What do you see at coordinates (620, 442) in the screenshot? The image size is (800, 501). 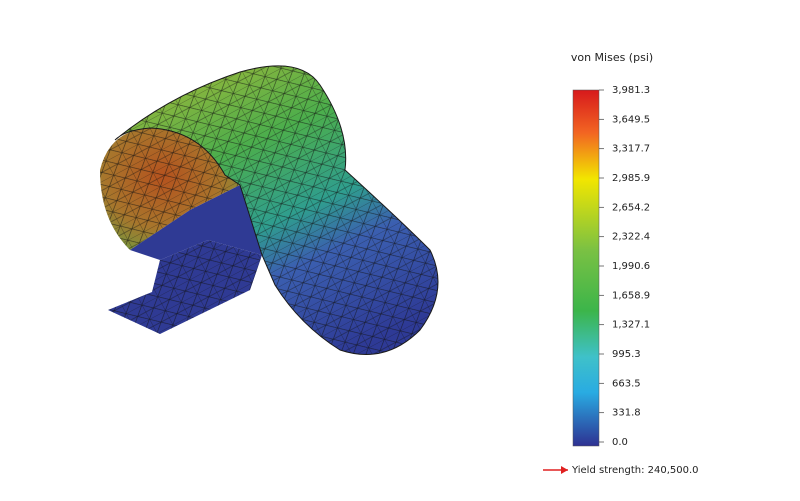 I see `tick-label: 0.0` at bounding box center [620, 442].